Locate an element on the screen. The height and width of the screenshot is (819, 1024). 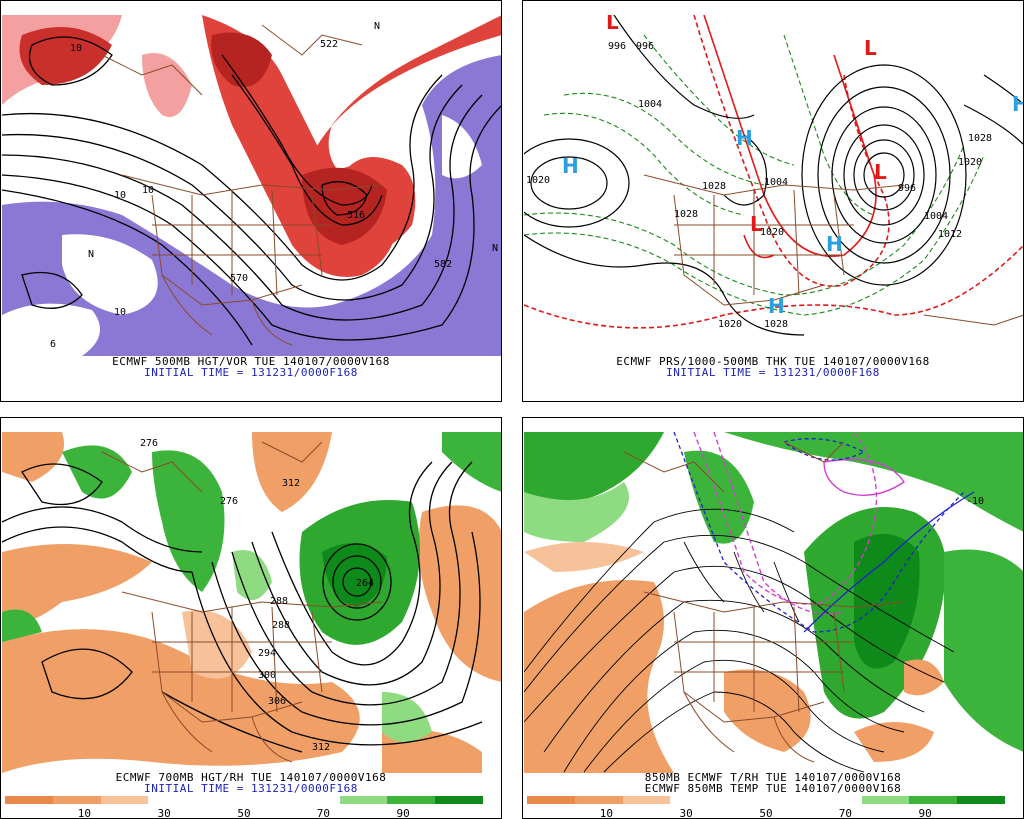
isobar-label: 1012 is located at coordinates (950, 234).